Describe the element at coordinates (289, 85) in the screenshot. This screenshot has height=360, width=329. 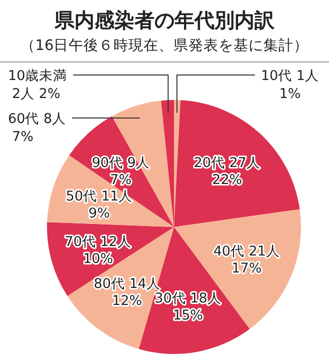
I see `slice-label: 10代 1人 1%` at that location.